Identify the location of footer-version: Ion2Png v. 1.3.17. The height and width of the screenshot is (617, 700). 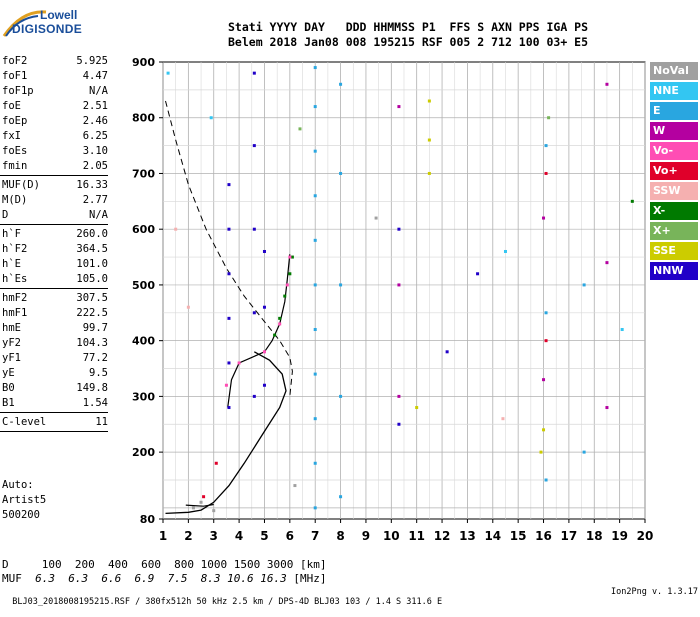
(654, 592).